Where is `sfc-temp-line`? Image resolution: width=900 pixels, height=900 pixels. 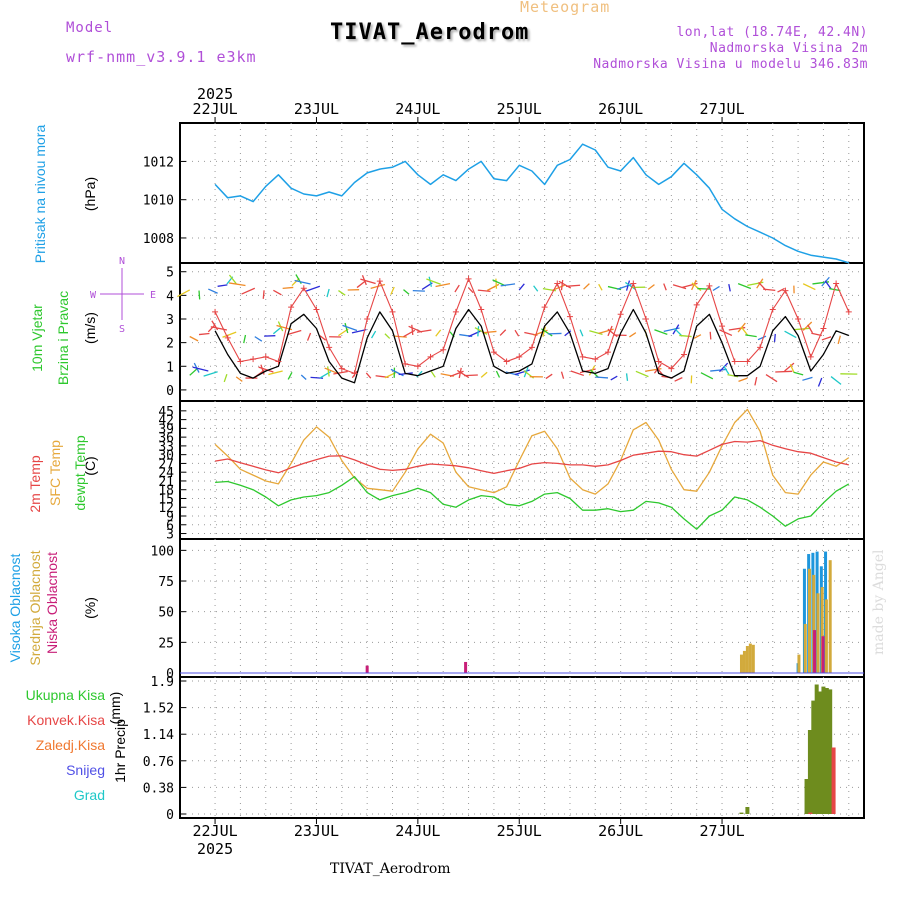 sfc-temp-line is located at coordinates (532, 451).